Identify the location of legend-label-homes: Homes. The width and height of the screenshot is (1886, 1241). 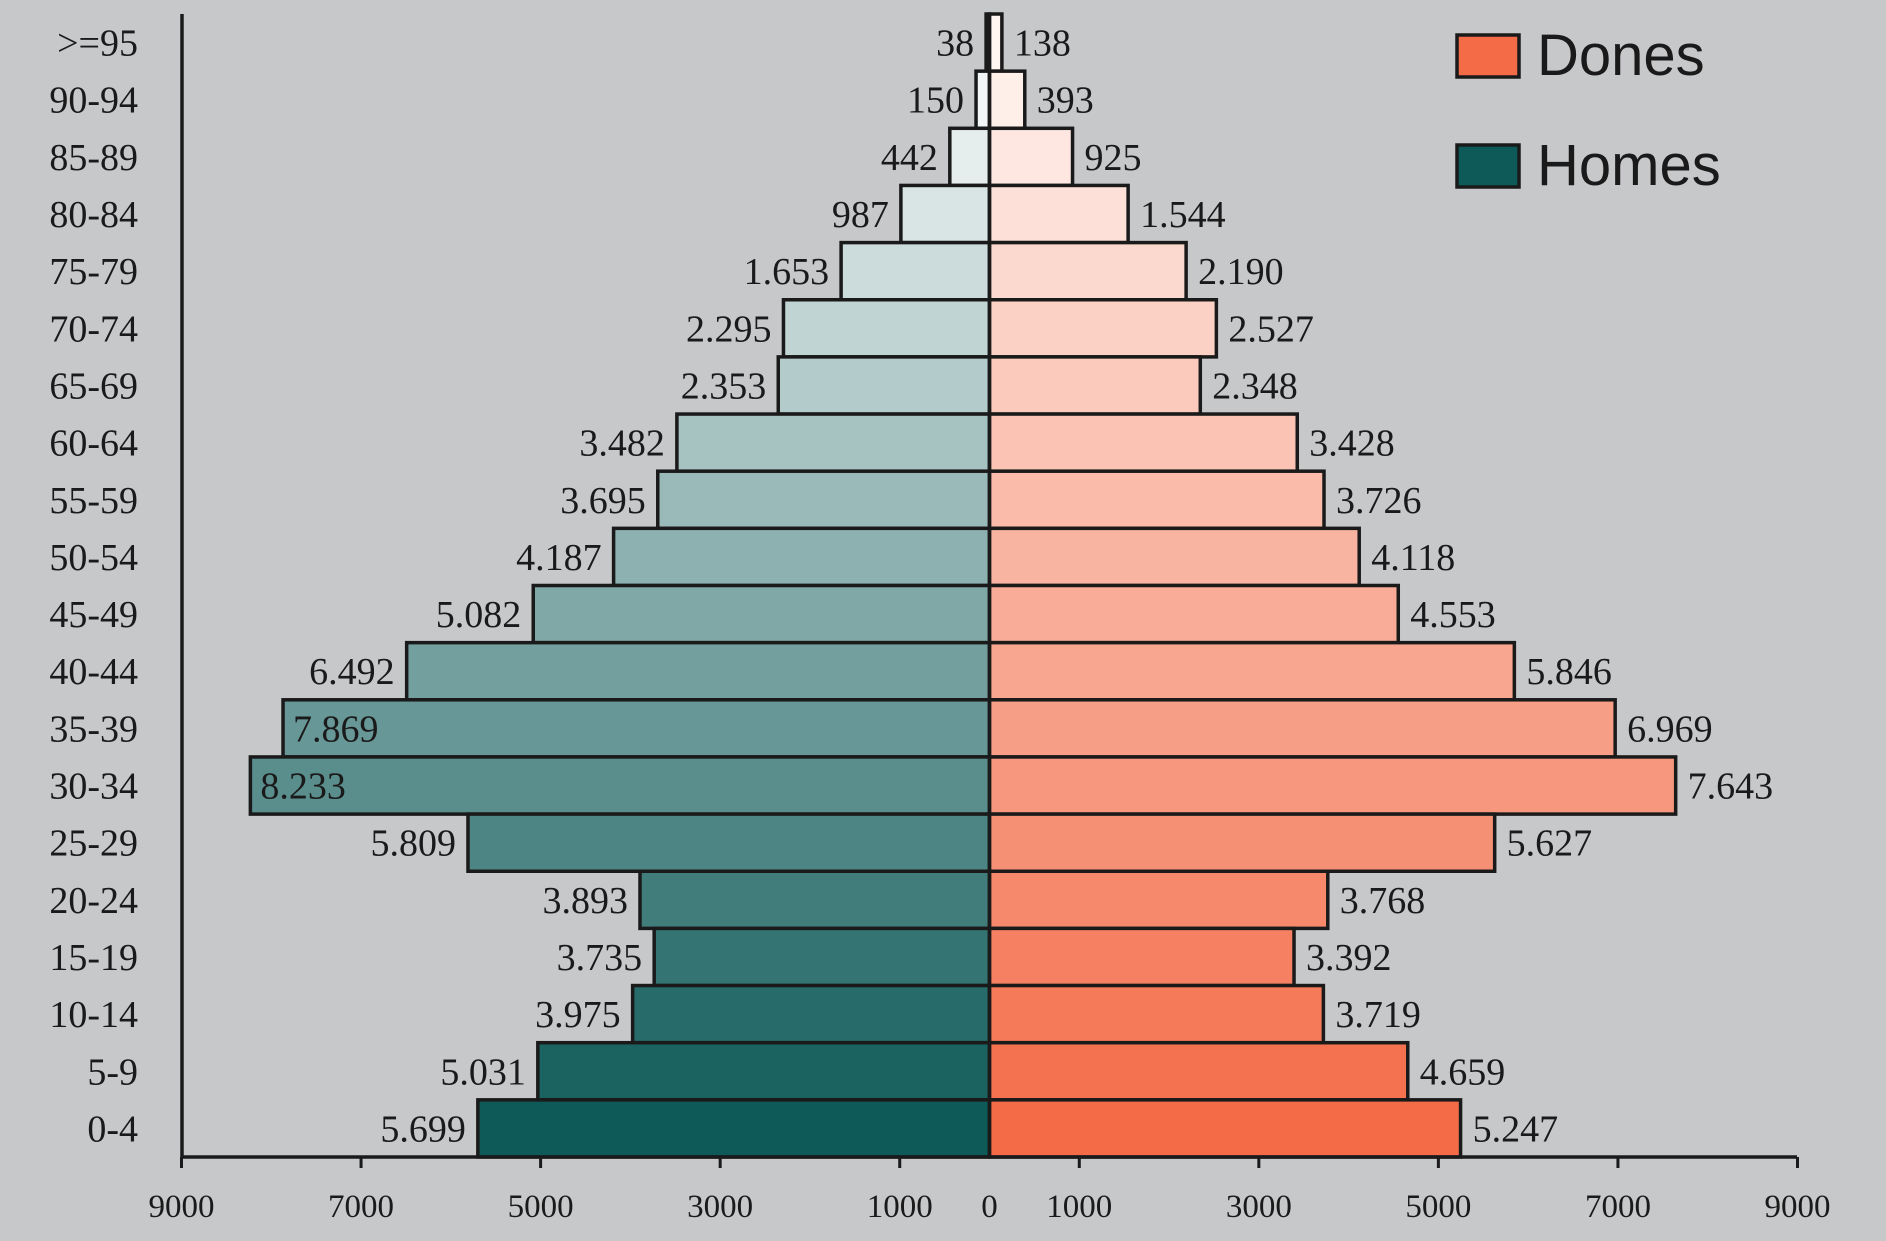
(1629, 165).